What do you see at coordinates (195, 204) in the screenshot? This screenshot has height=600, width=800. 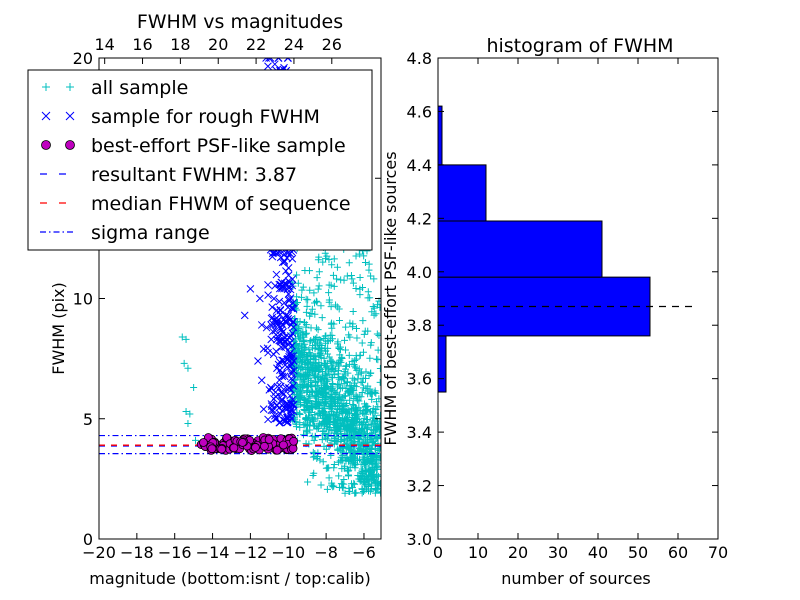 I see `legend-entry: median FHWM of sequence` at bounding box center [195, 204].